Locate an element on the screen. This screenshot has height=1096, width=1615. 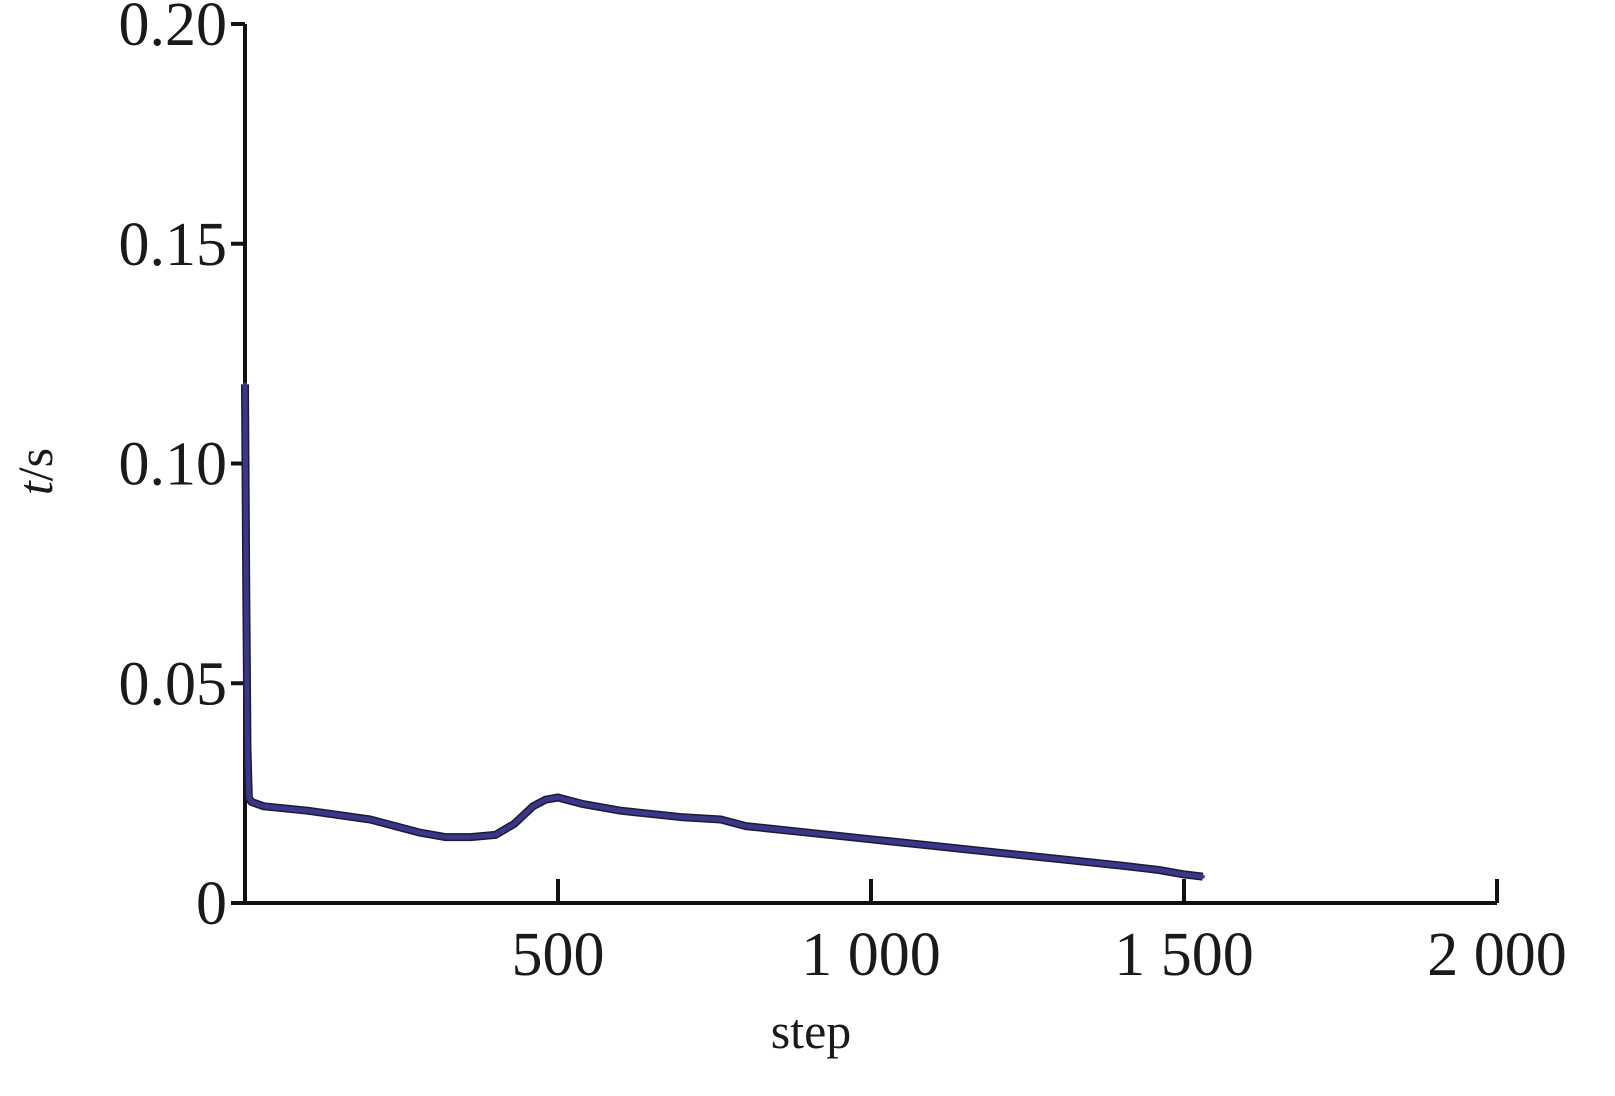
y-tick-label: 0.15 is located at coordinates (173, 245).